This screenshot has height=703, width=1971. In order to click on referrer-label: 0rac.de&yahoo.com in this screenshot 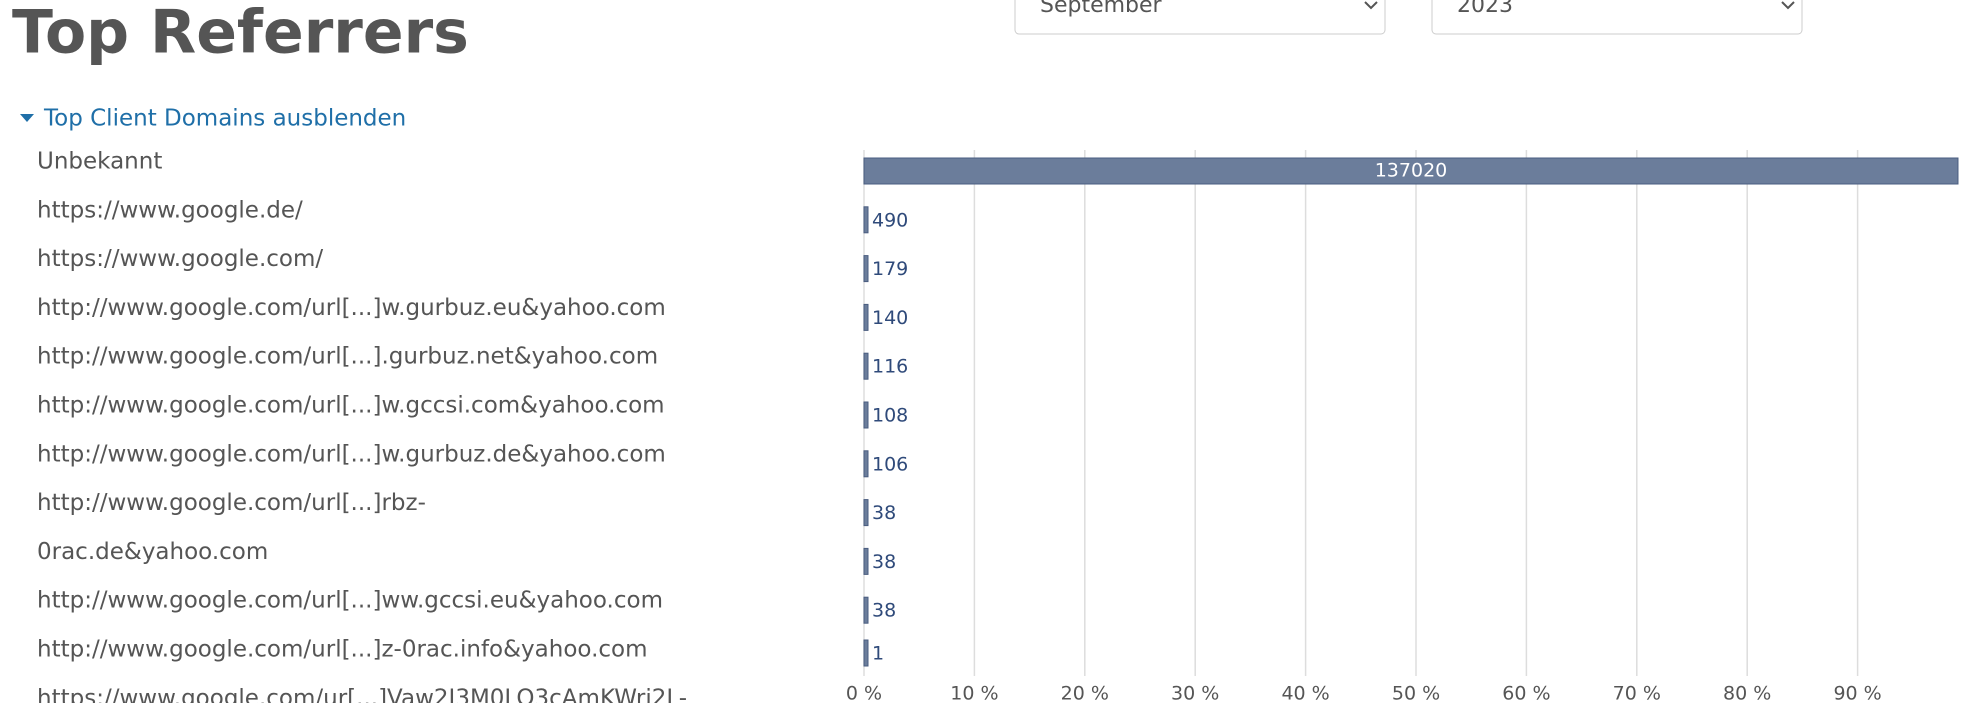, I will do `click(152, 552)`.